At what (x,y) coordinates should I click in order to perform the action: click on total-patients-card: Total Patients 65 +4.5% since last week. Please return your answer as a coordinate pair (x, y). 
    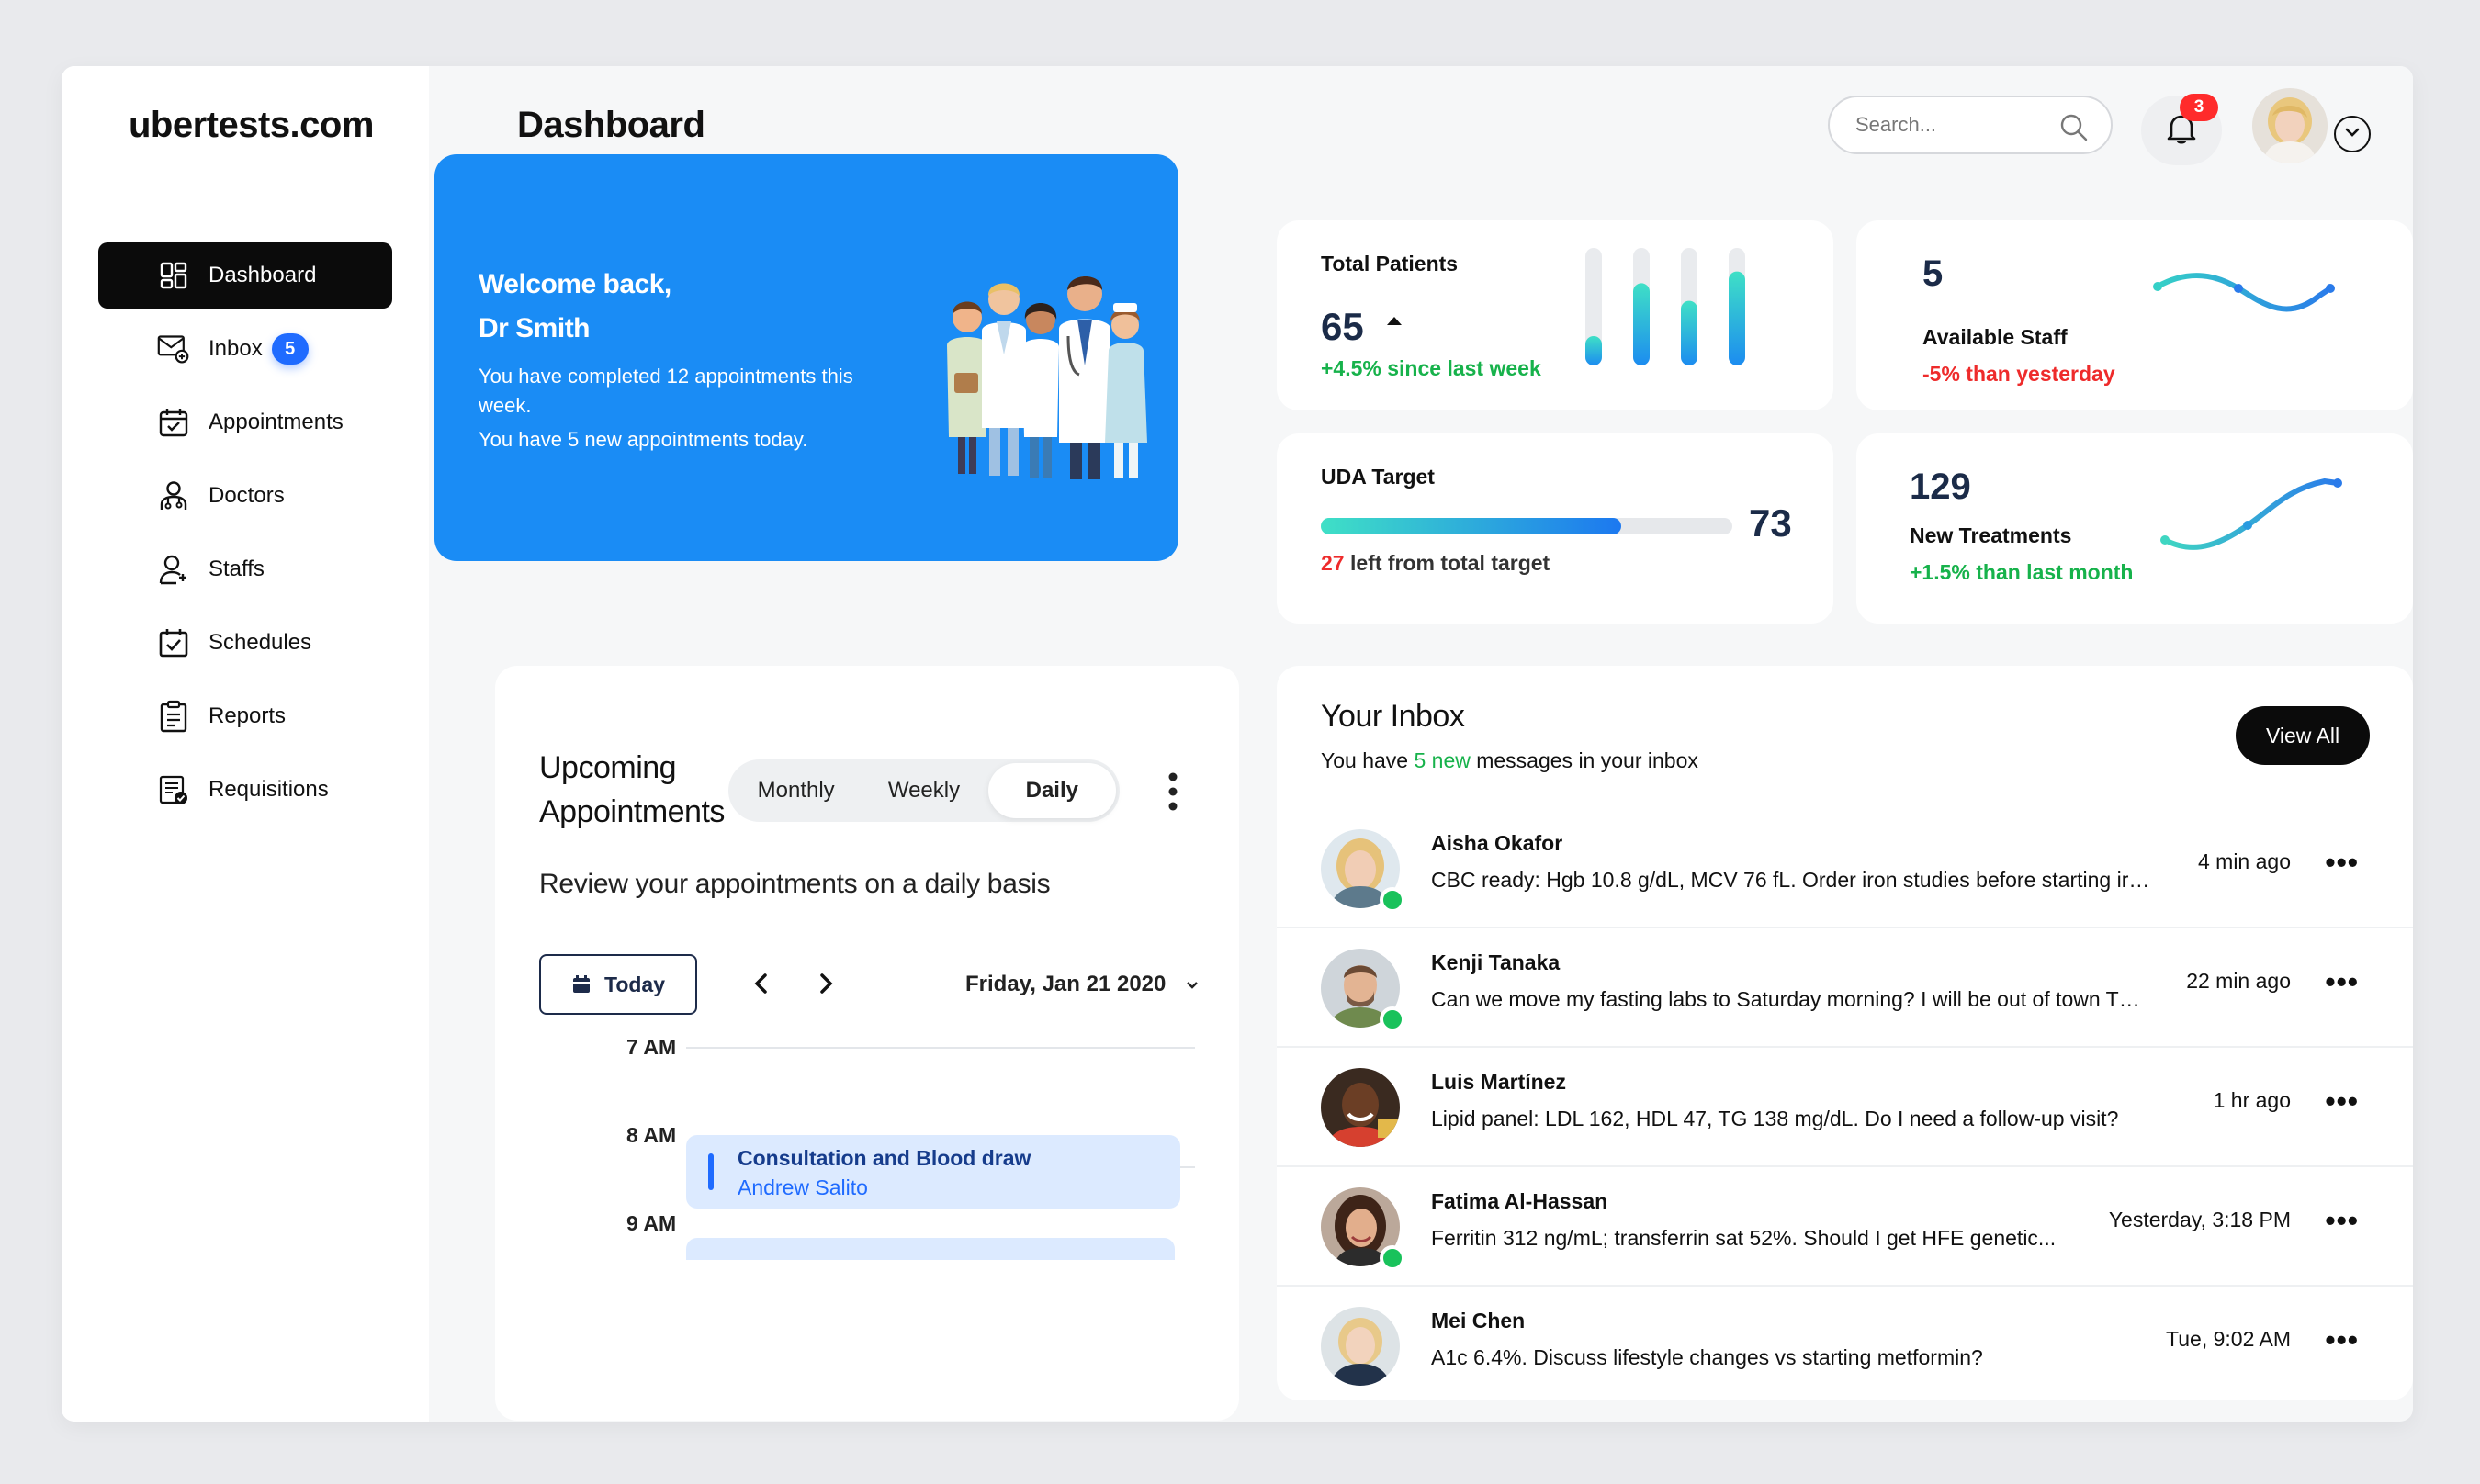
    Looking at the image, I should click on (1555, 315).